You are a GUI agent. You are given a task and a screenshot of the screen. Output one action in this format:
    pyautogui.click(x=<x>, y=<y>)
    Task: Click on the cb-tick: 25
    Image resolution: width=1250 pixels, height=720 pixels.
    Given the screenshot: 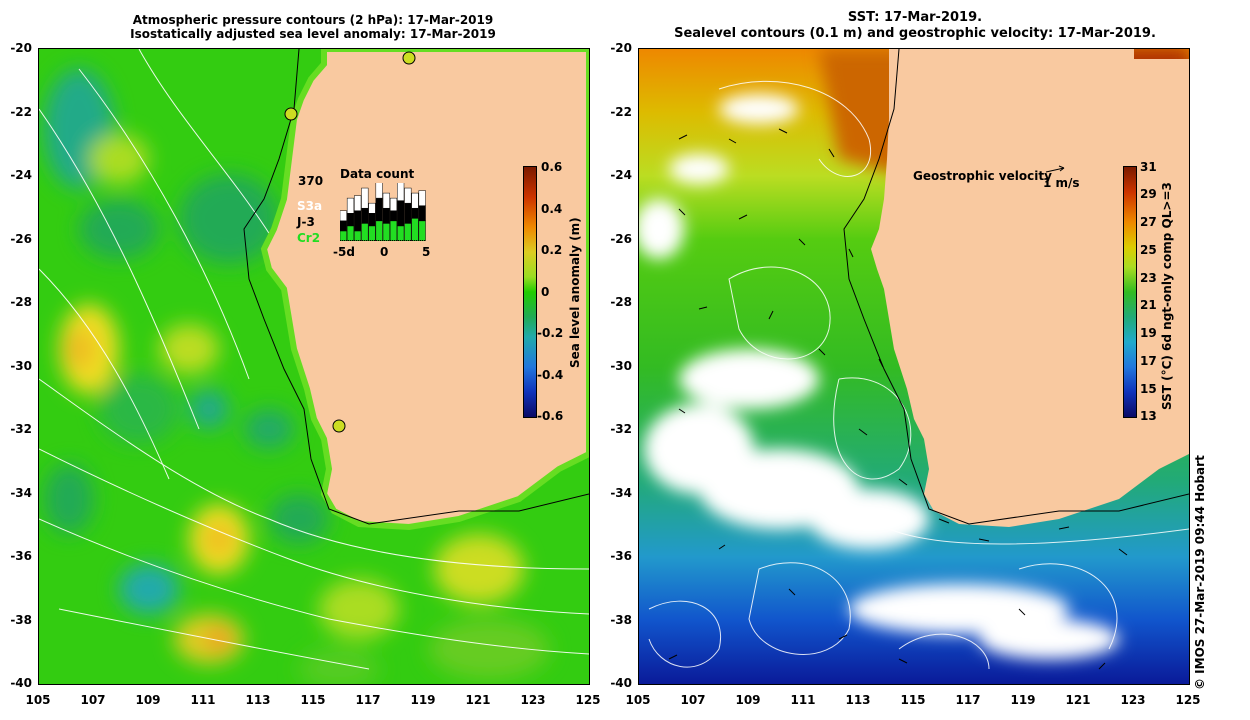 What is the action you would take?
    pyautogui.click(x=1148, y=250)
    